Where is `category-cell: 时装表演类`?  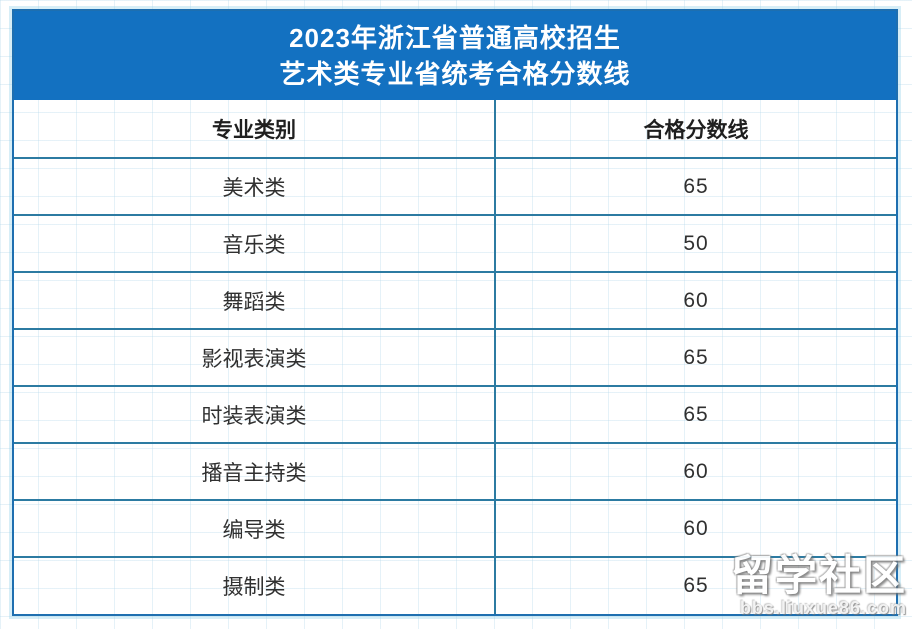
category-cell: 时装表演类 is located at coordinates (255, 414).